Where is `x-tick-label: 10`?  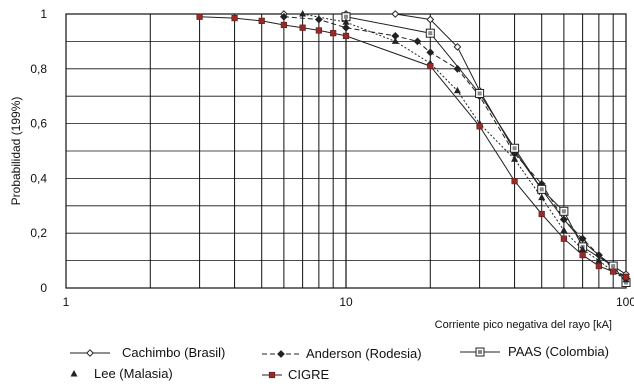
x-tick-label: 10 is located at coordinates (346, 302).